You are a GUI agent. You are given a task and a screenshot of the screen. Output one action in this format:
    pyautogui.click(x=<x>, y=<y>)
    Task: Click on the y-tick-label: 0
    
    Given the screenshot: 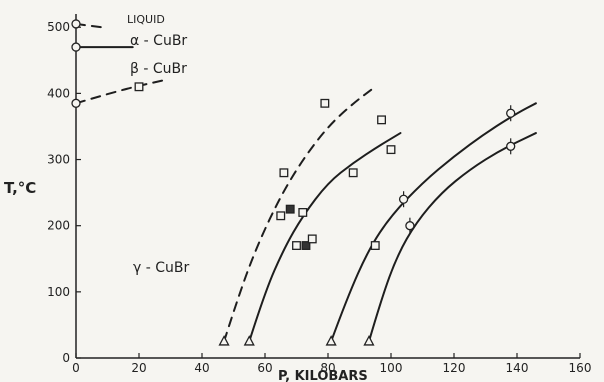 What is the action you would take?
    pyautogui.click(x=66, y=358)
    